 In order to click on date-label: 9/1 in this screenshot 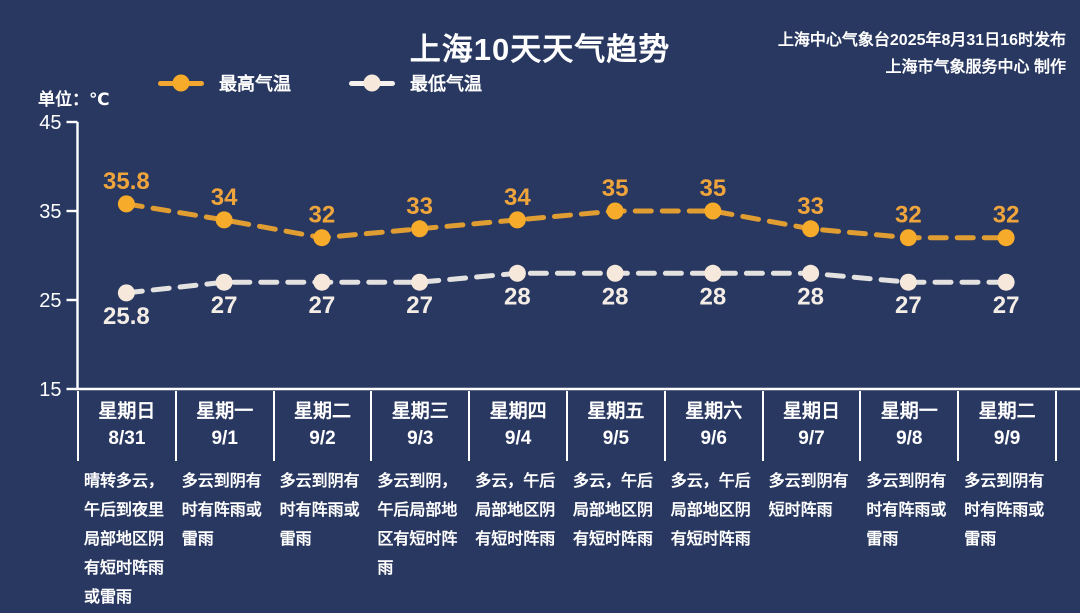, I will do `click(224, 438)`.